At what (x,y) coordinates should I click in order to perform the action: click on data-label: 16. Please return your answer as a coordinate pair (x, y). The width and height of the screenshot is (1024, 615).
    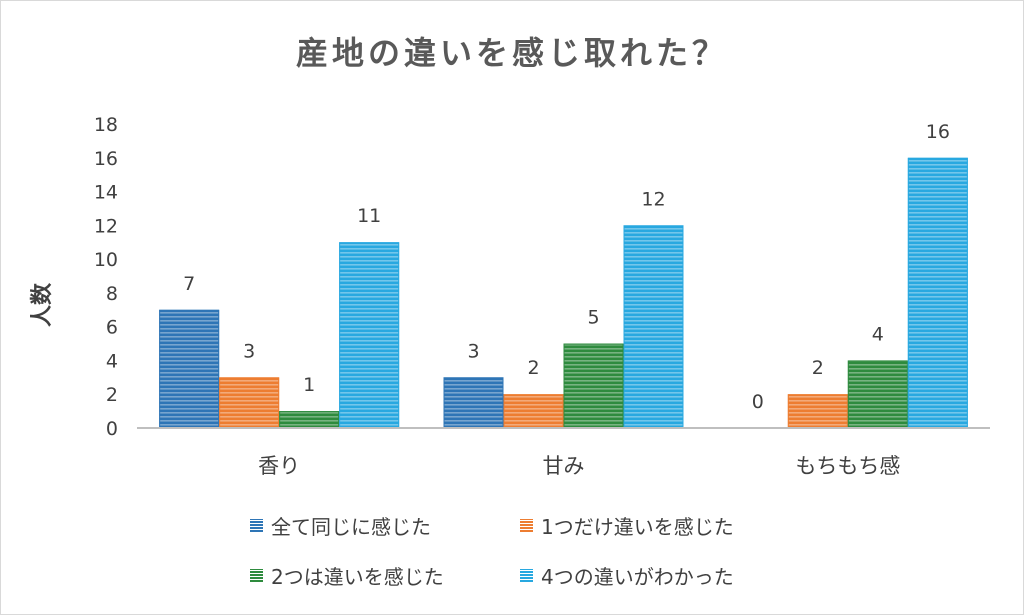
    Looking at the image, I should click on (938, 132).